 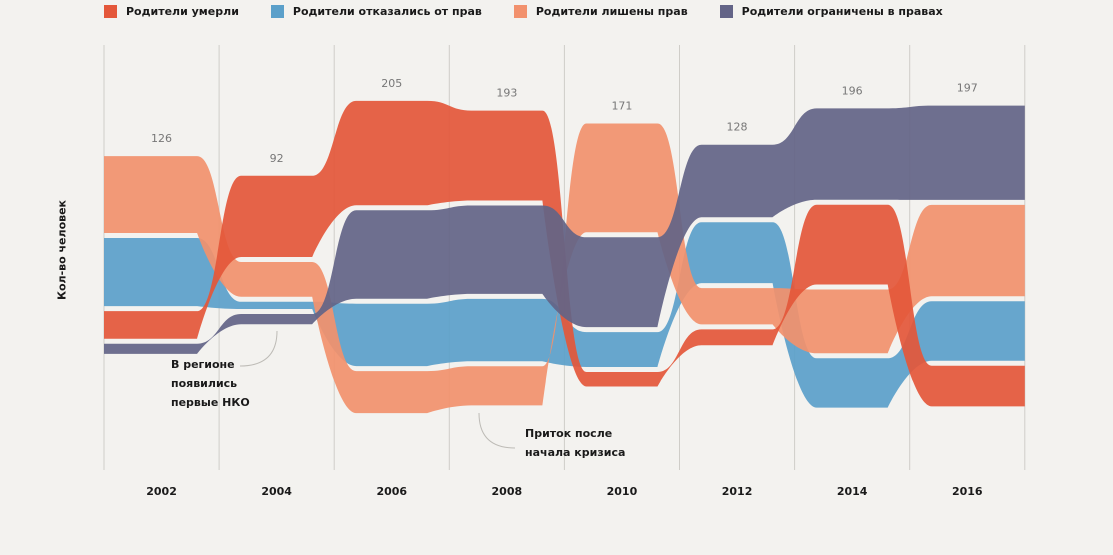 What do you see at coordinates (110, 11) in the screenshot?
I see `legend-swatch-died` at bounding box center [110, 11].